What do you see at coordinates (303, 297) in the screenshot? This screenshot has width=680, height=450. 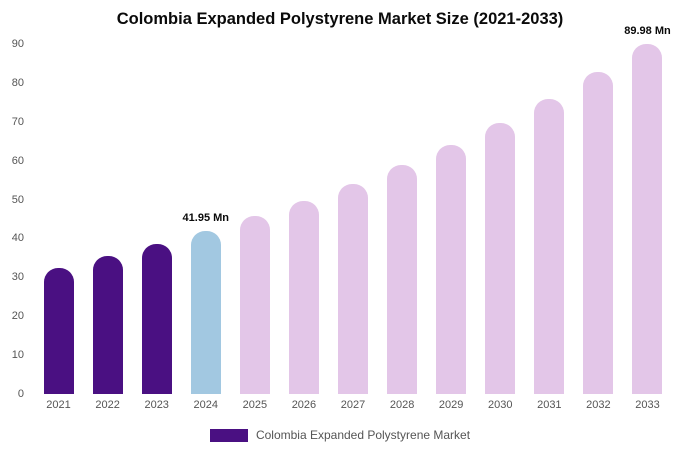 I see `bar-2026` at bounding box center [303, 297].